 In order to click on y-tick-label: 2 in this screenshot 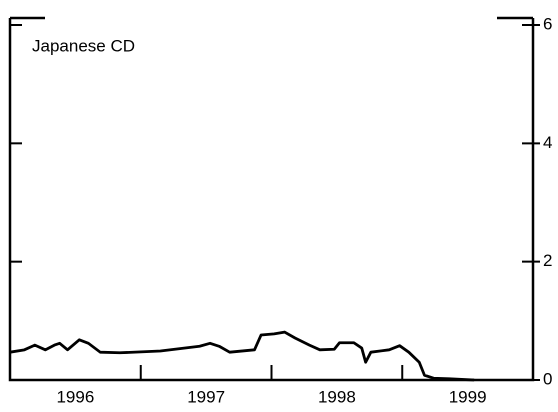, I will do `click(547, 260)`.